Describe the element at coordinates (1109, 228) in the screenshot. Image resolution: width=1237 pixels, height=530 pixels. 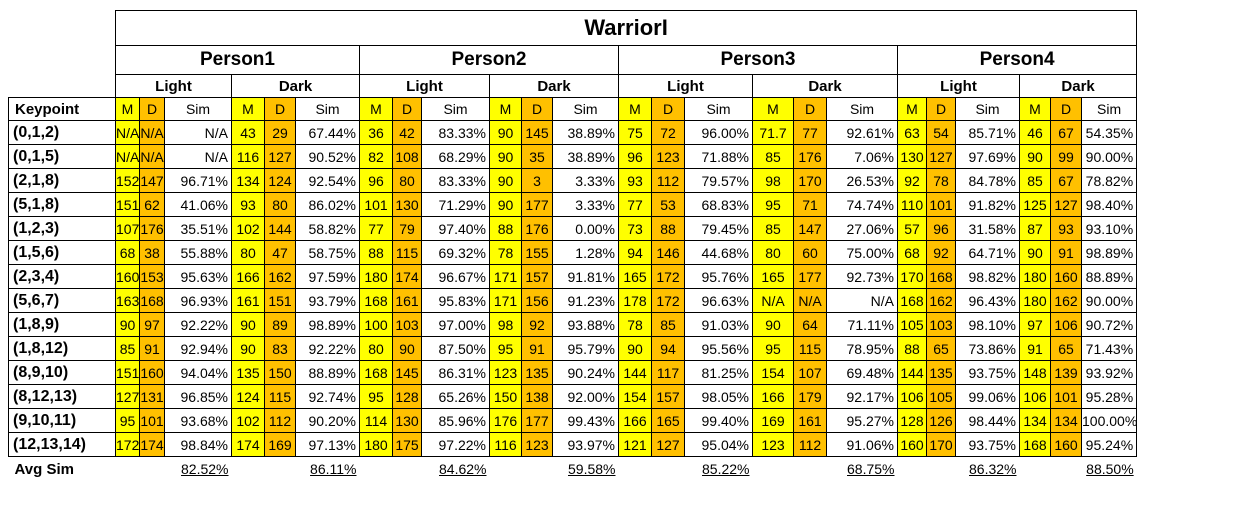
I see `sim-value-cell: 93.10%` at that location.